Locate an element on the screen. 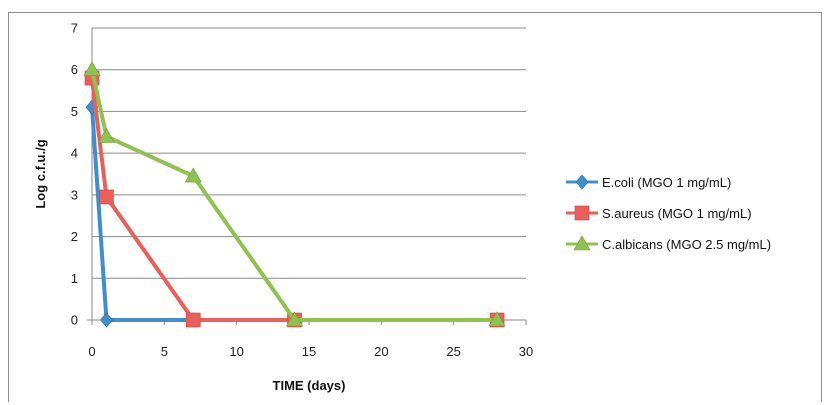 The height and width of the screenshot is (405, 829). y-tick-label: 1 is located at coordinates (74, 278).